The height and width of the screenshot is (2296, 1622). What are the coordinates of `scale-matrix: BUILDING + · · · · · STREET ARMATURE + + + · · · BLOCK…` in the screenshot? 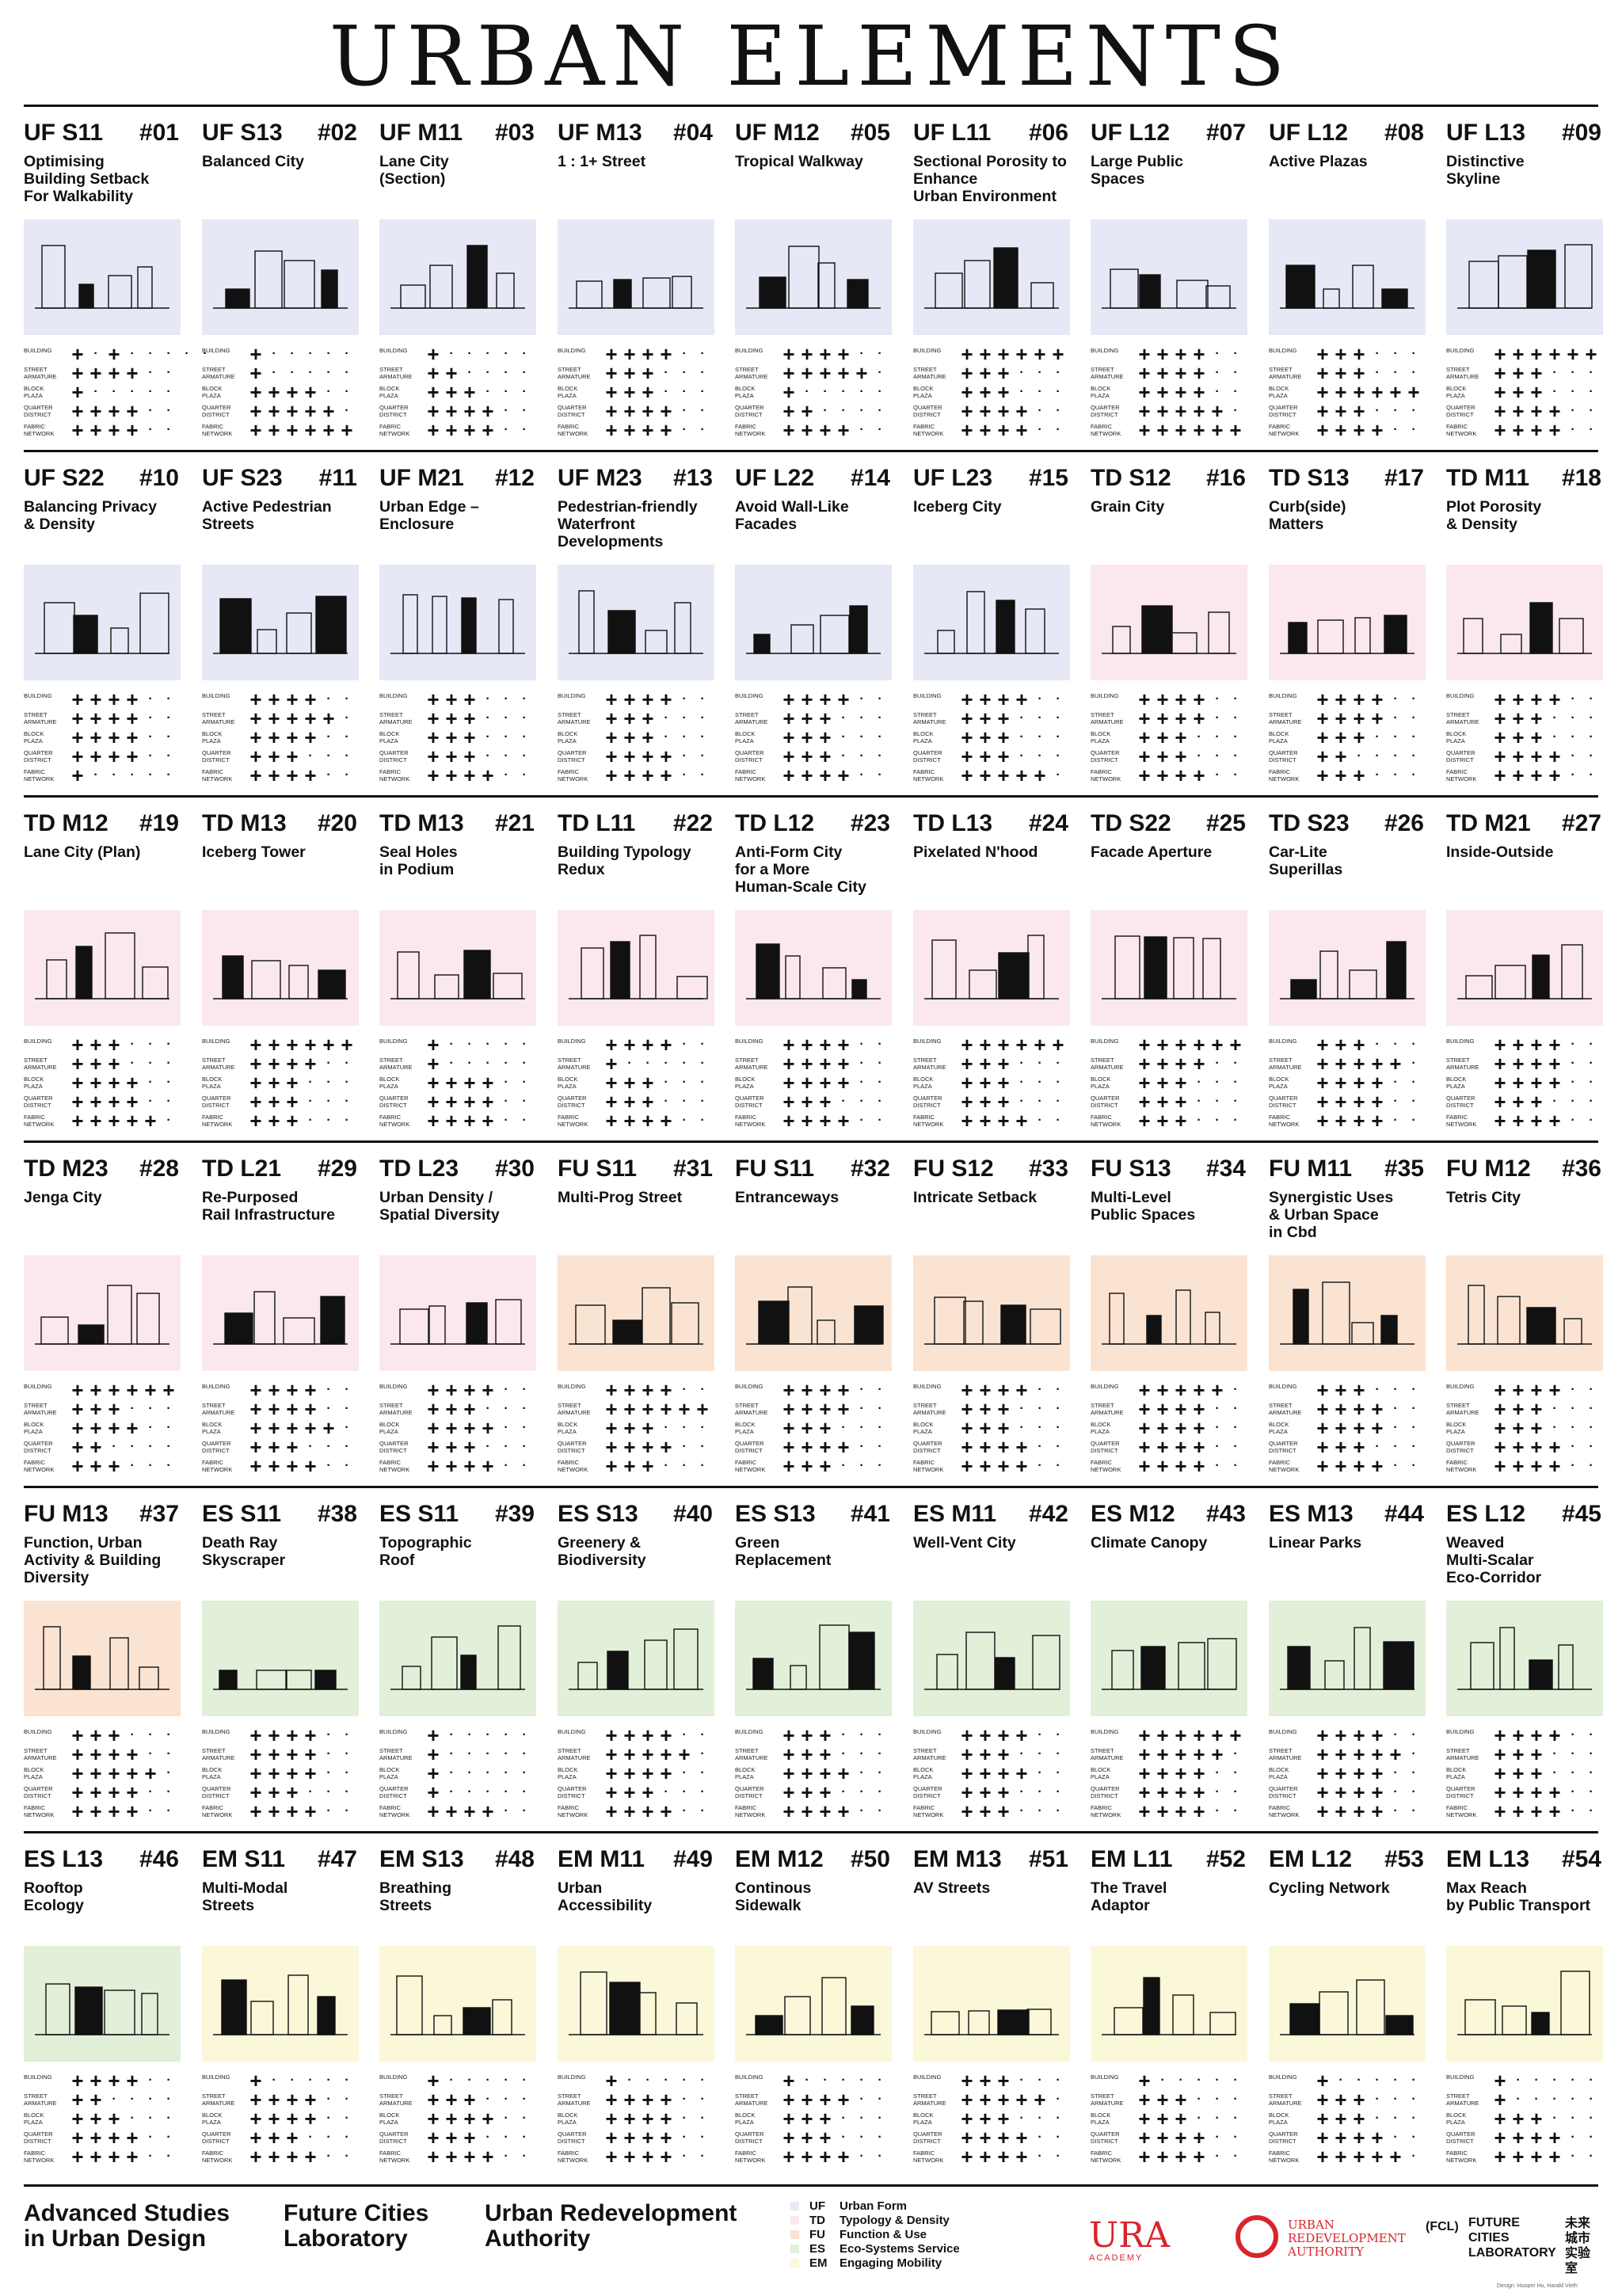 It's located at (459, 2119).